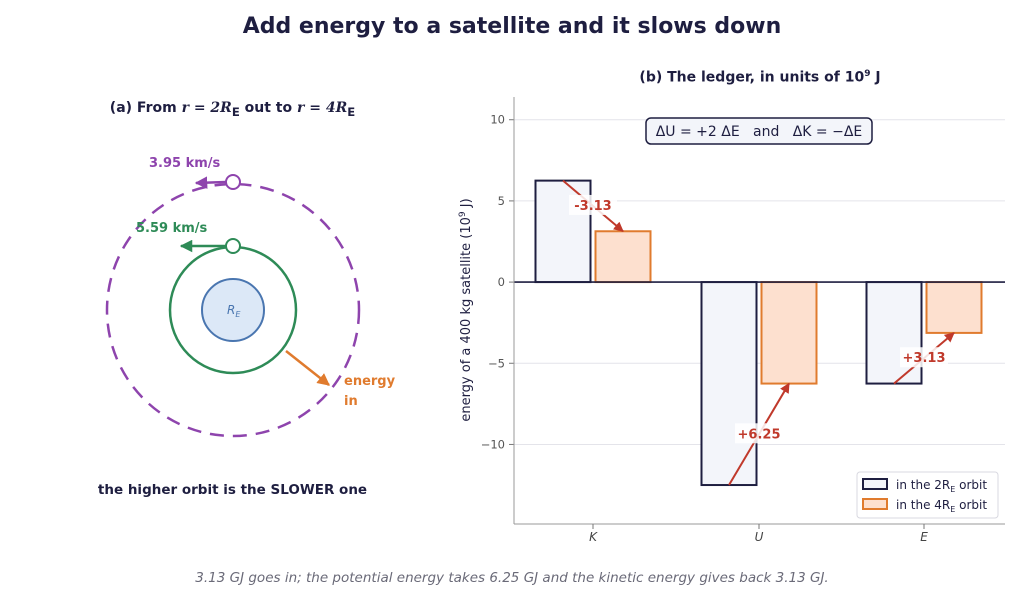 The height and width of the screenshot is (604, 1024). I want to click on legend: in the 2RE orbit in the 4RE orbit, so click(927, 495).